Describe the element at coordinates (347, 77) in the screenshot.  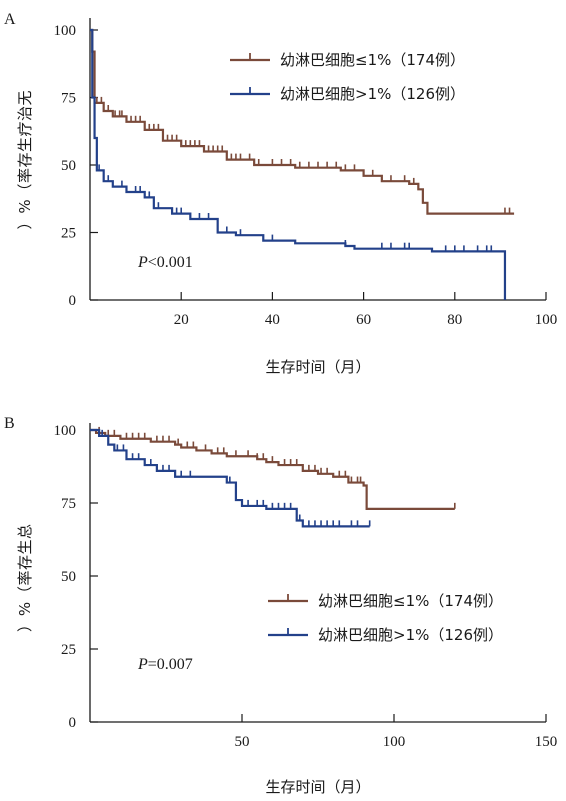
I see `panel-a-legend: 幼淋巴细胞≤1%（174例） 幼淋巴细胞>1%（126例）` at that location.